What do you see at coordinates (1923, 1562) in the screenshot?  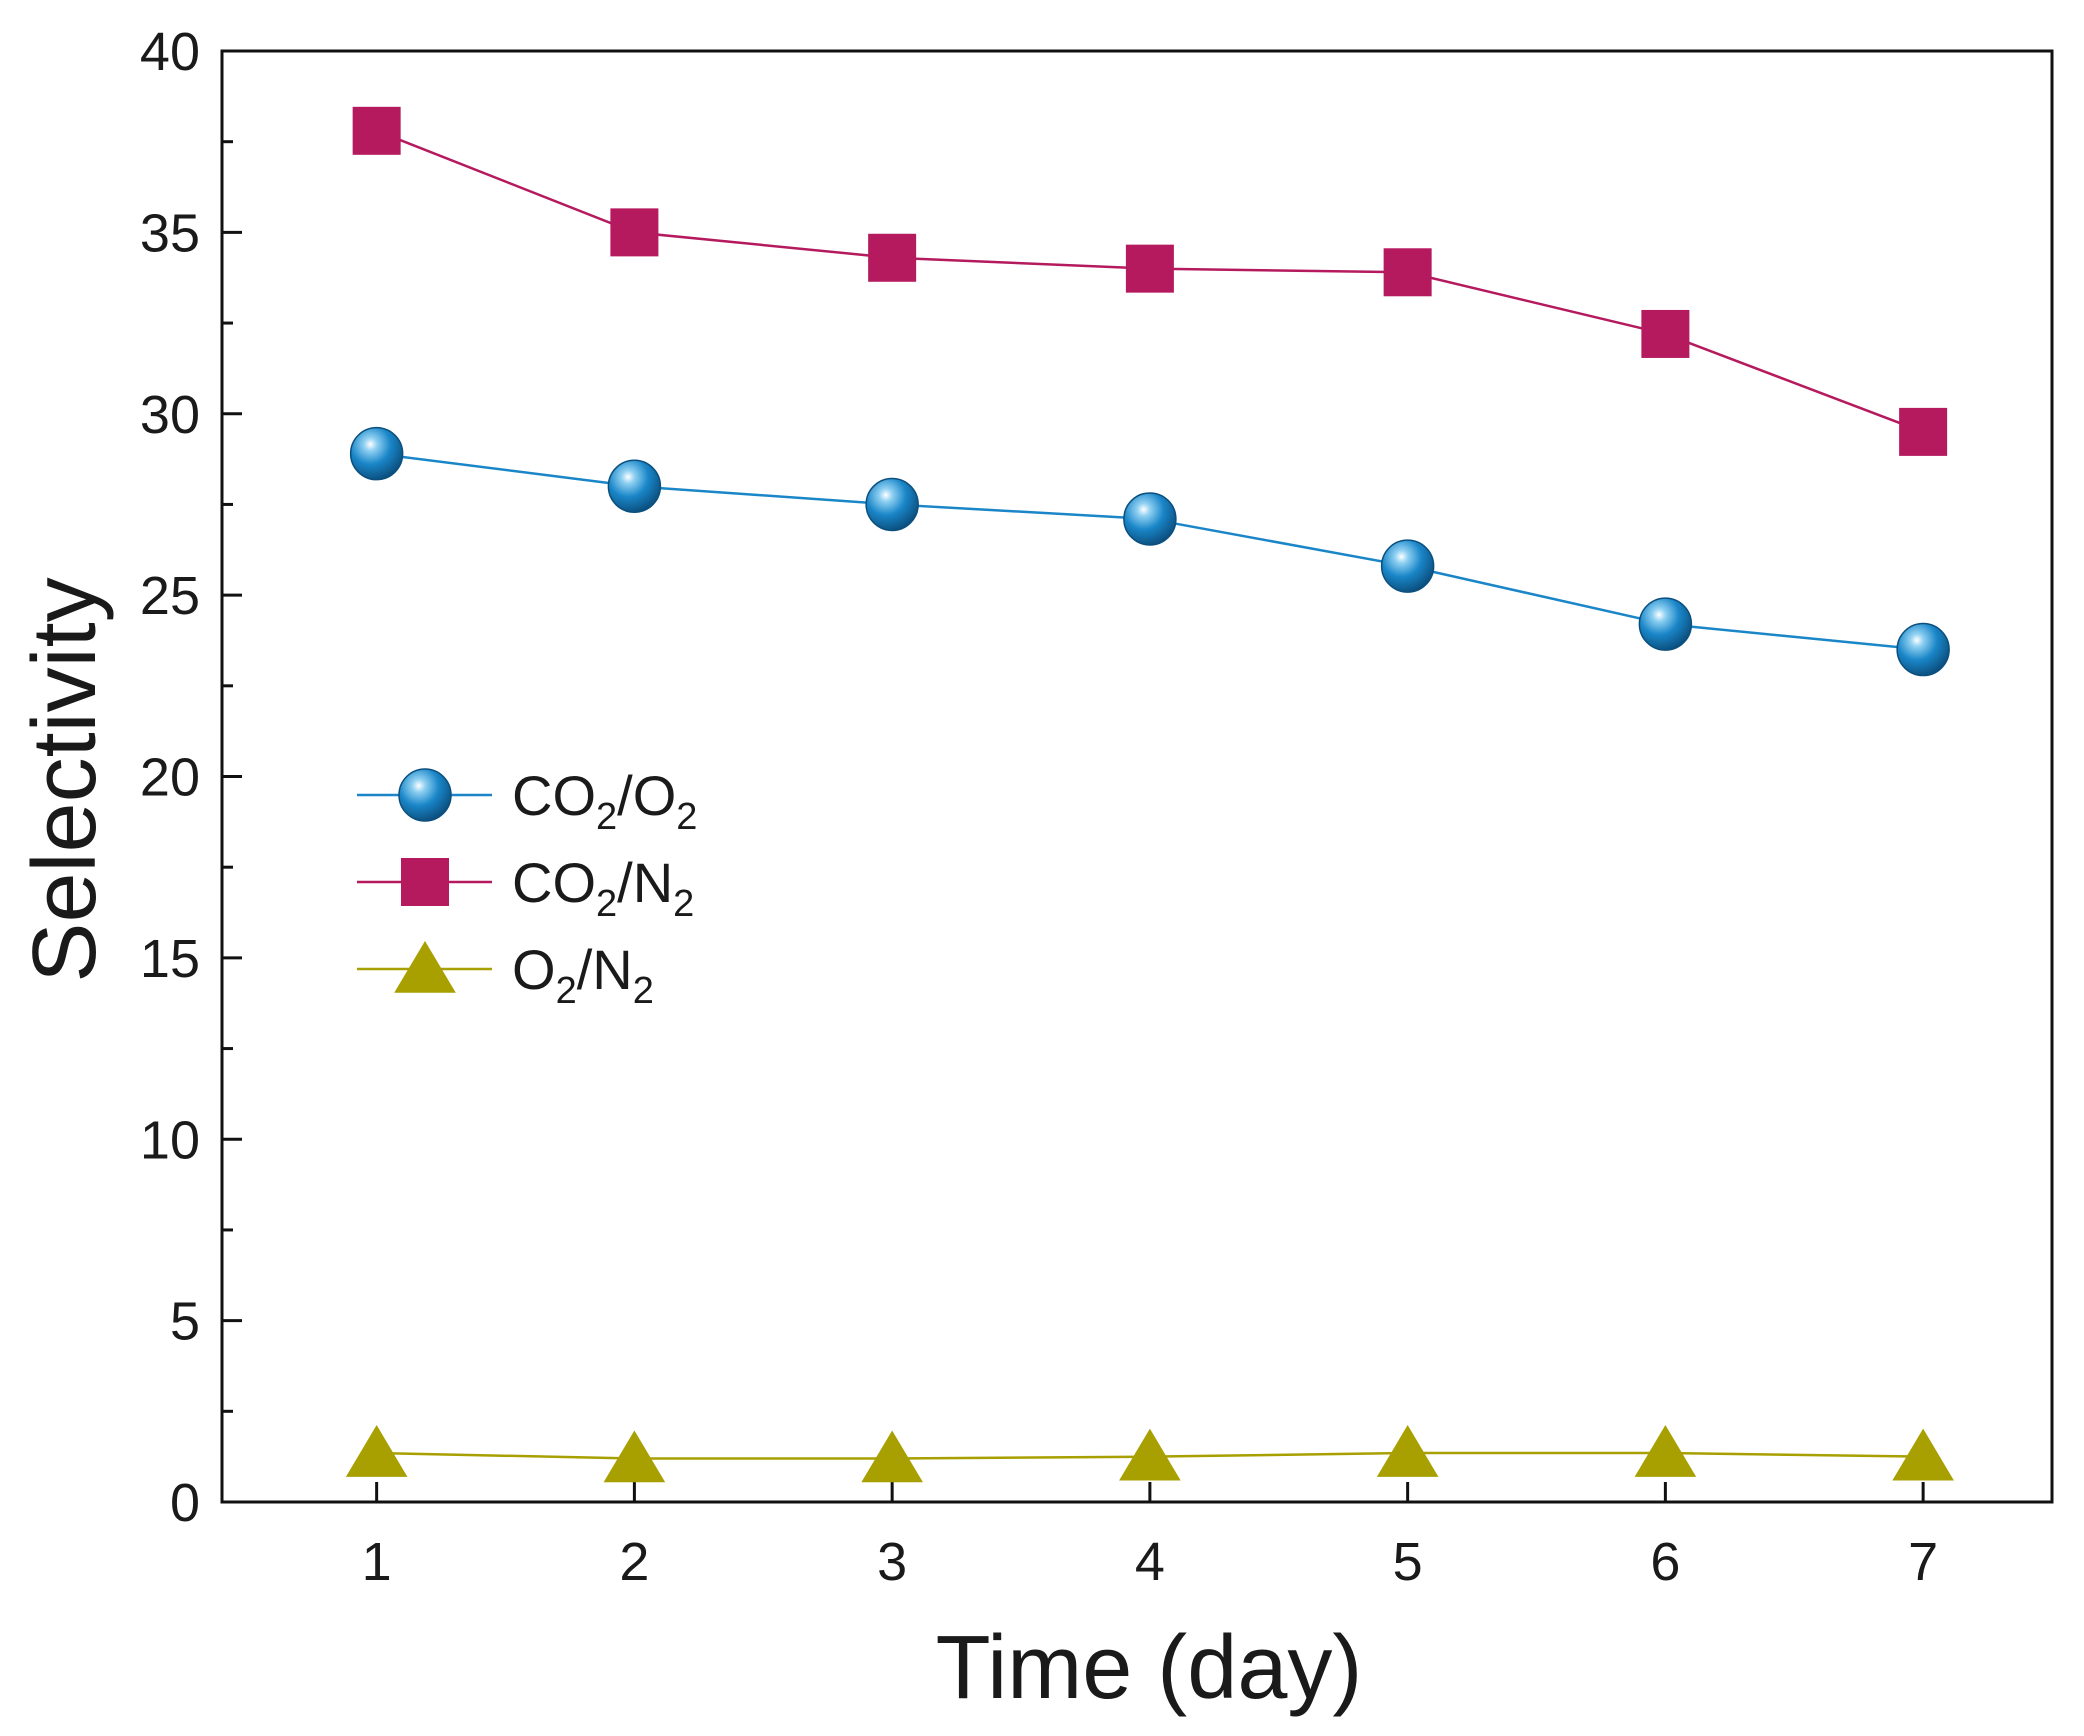 I see `x-tick-label: 7` at bounding box center [1923, 1562].